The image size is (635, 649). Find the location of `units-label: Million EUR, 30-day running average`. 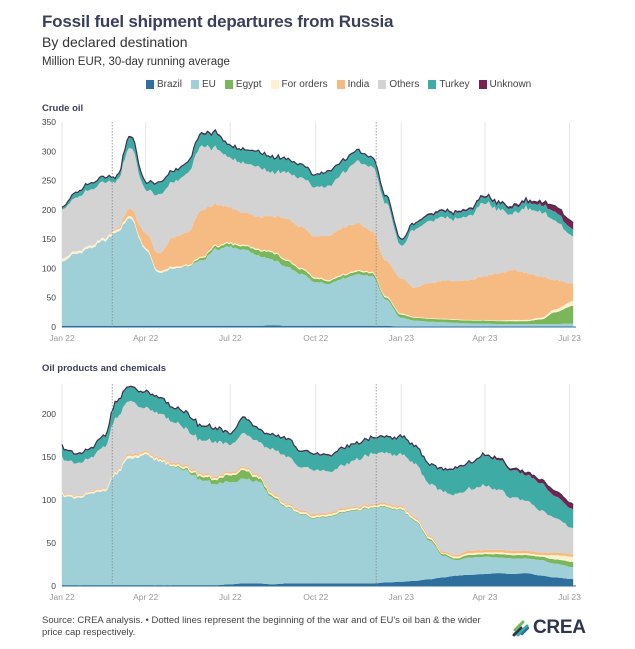

units-label: Million EUR, 30-day running average is located at coordinates (136, 62).